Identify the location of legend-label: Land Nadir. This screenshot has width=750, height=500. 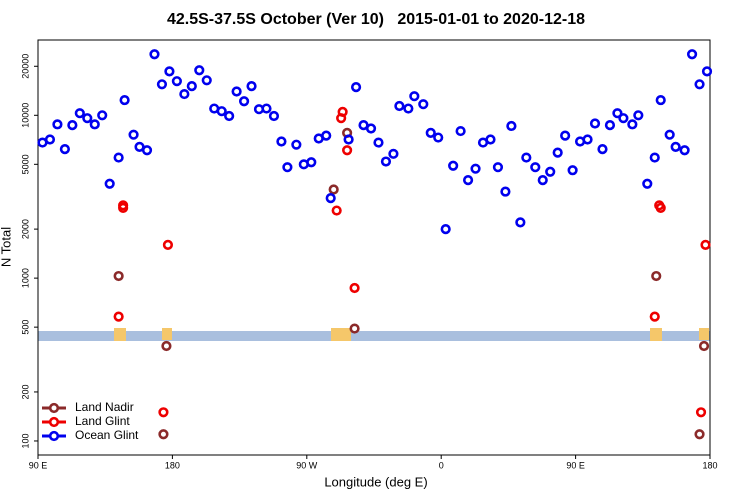
(104, 407).